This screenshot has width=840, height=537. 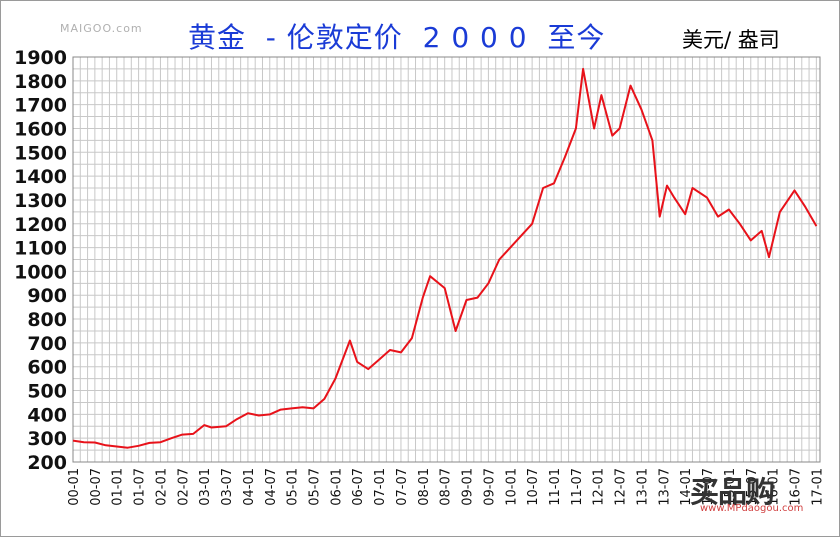 What do you see at coordinates (397, 37) in the screenshot?
I see `chart-title: 黄金 - 伦敦定价 2 0 0 0 至今` at bounding box center [397, 37].